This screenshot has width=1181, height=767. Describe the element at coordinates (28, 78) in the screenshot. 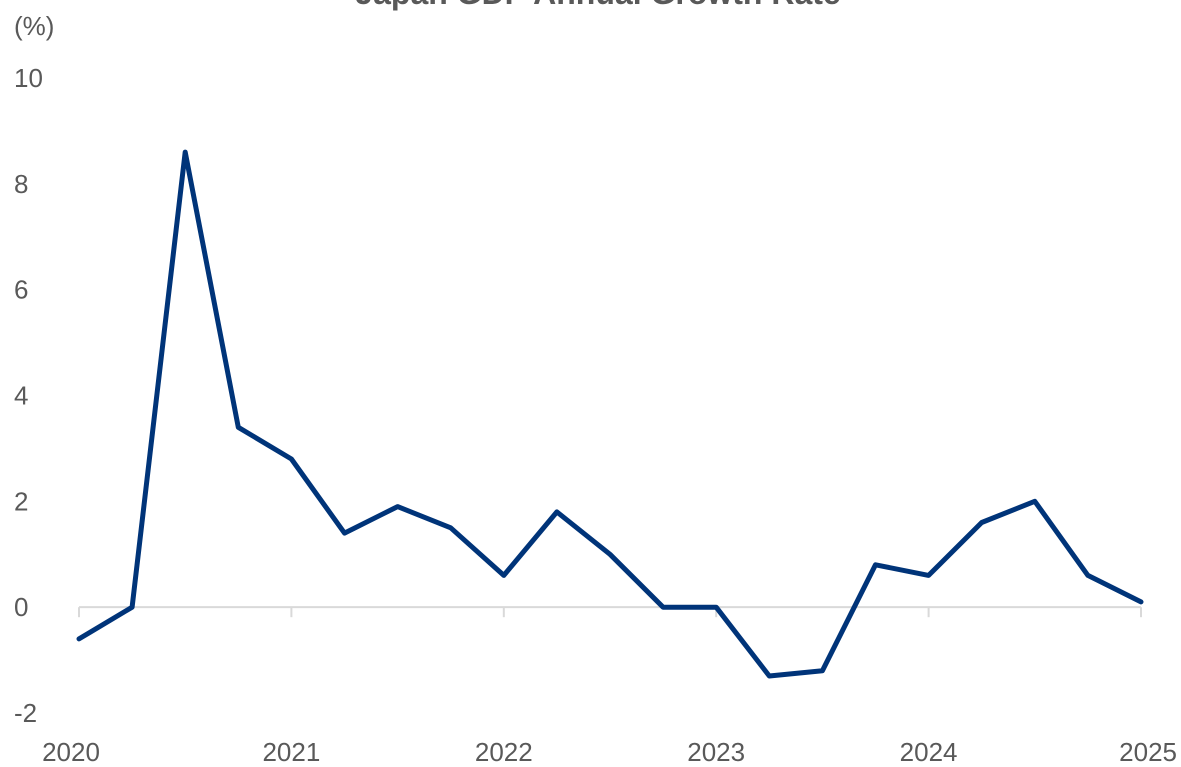

I see `y-tick-label: 10` at that location.